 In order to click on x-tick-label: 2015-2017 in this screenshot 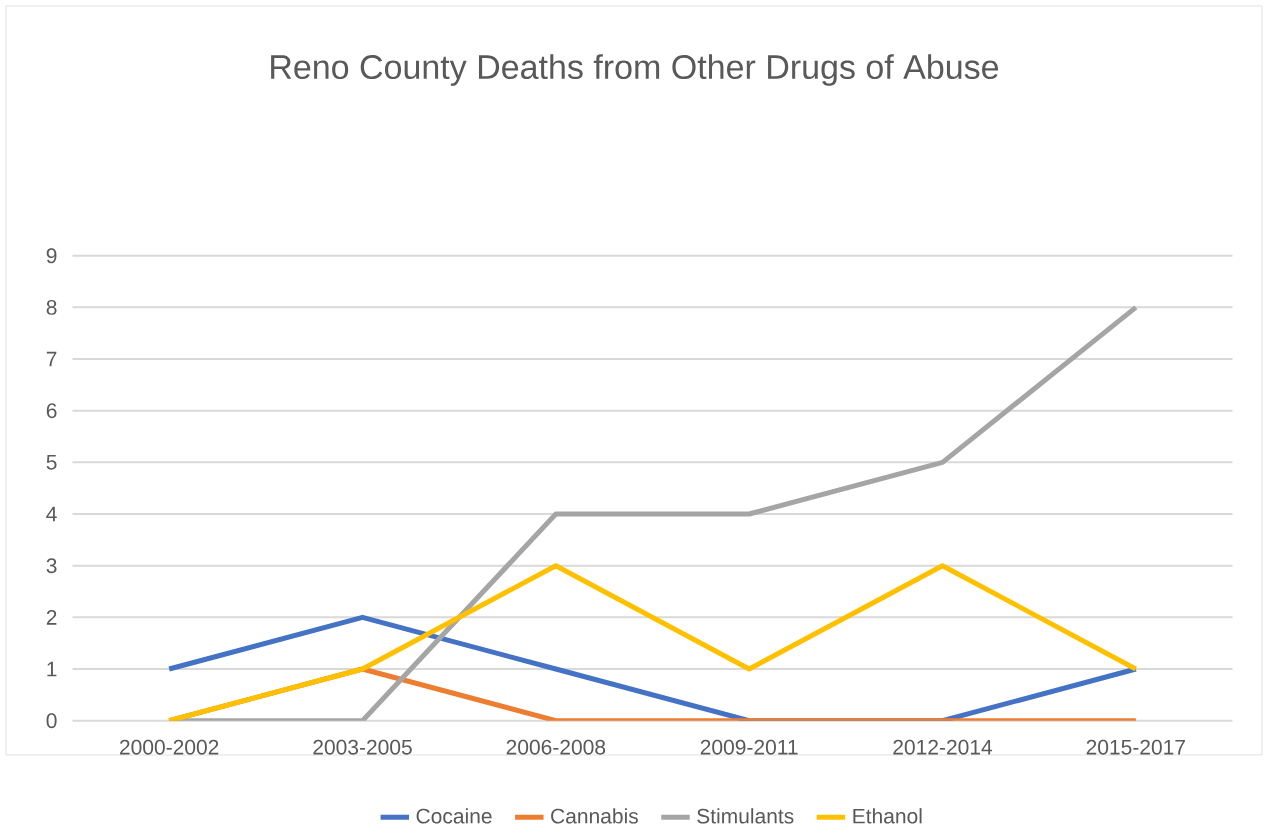, I will do `click(1135, 747)`.